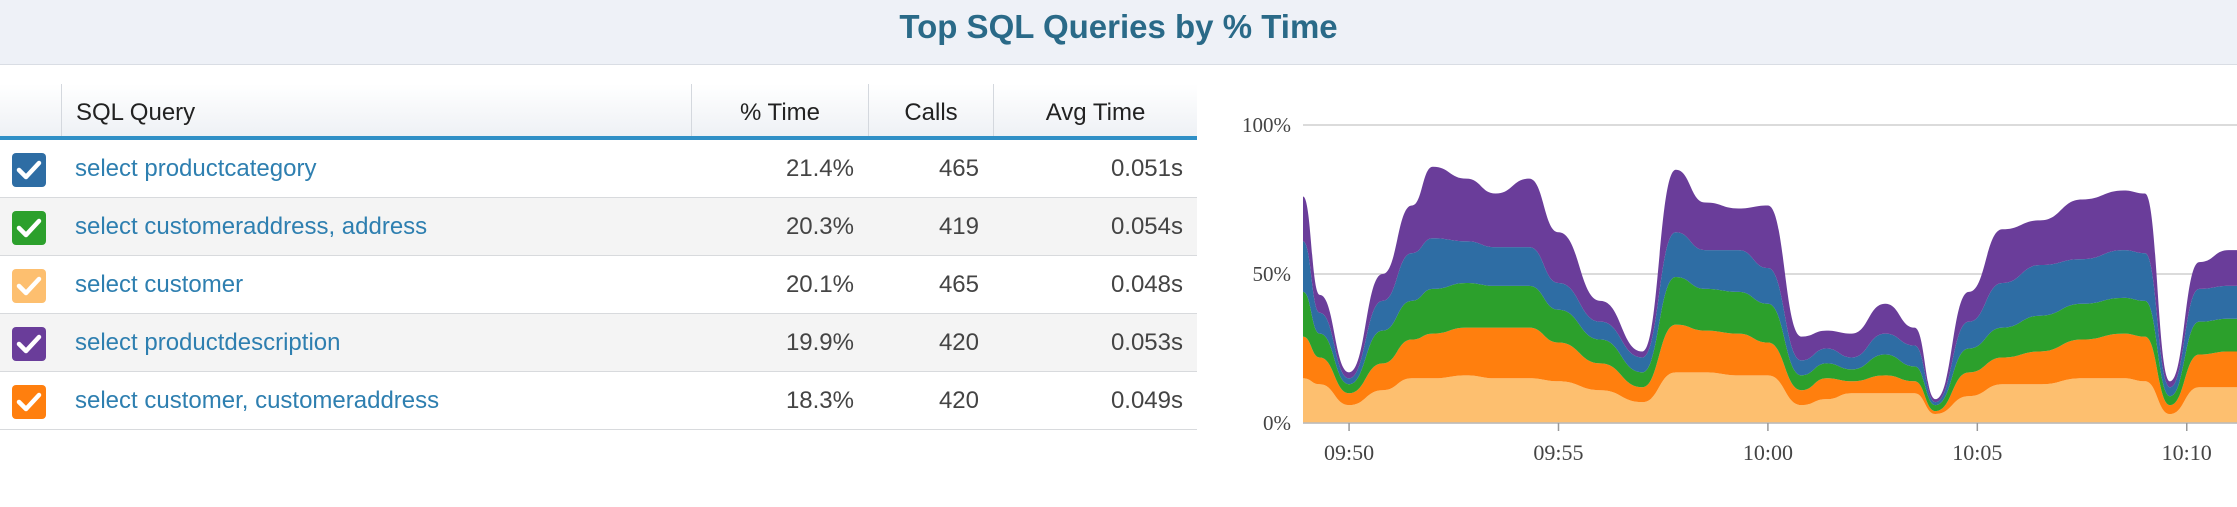  I want to click on avg-time-value: 0.053s, so click(1146, 342).